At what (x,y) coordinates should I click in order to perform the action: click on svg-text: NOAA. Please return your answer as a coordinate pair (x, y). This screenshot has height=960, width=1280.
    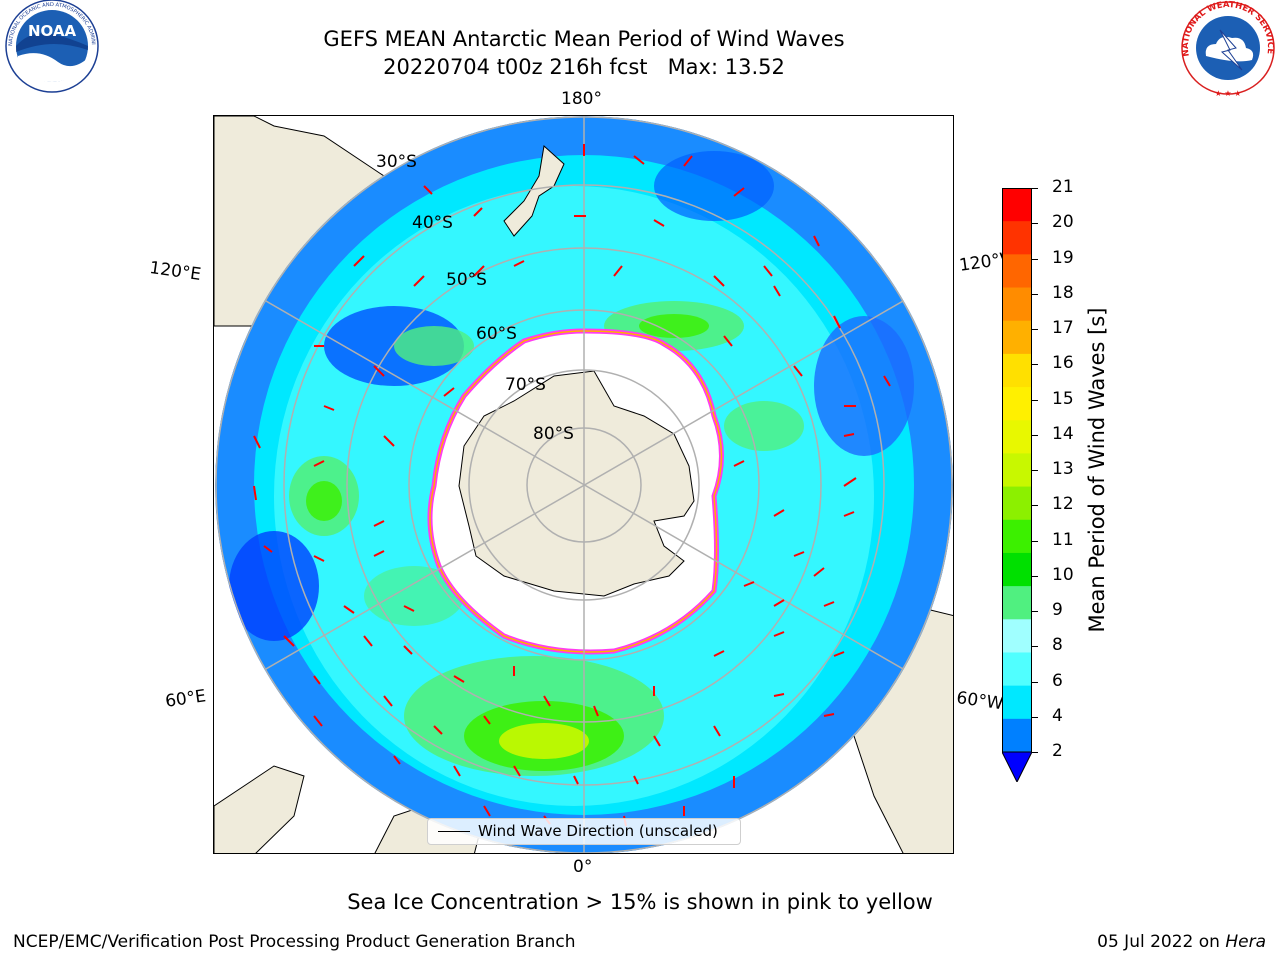
    Looking at the image, I should click on (52, 31).